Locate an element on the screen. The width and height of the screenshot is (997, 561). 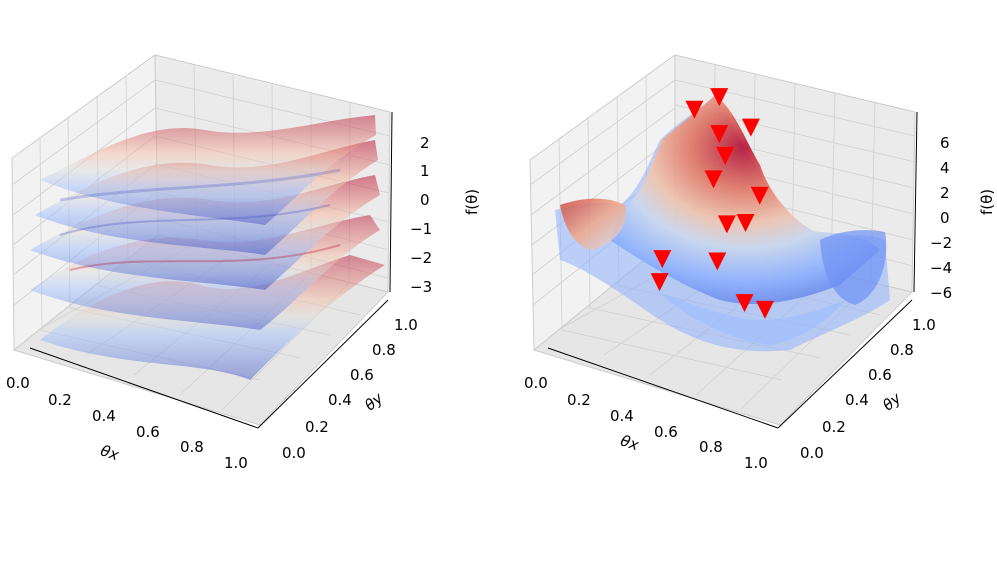
left-z-tick-1: 1 is located at coordinates (425, 171).